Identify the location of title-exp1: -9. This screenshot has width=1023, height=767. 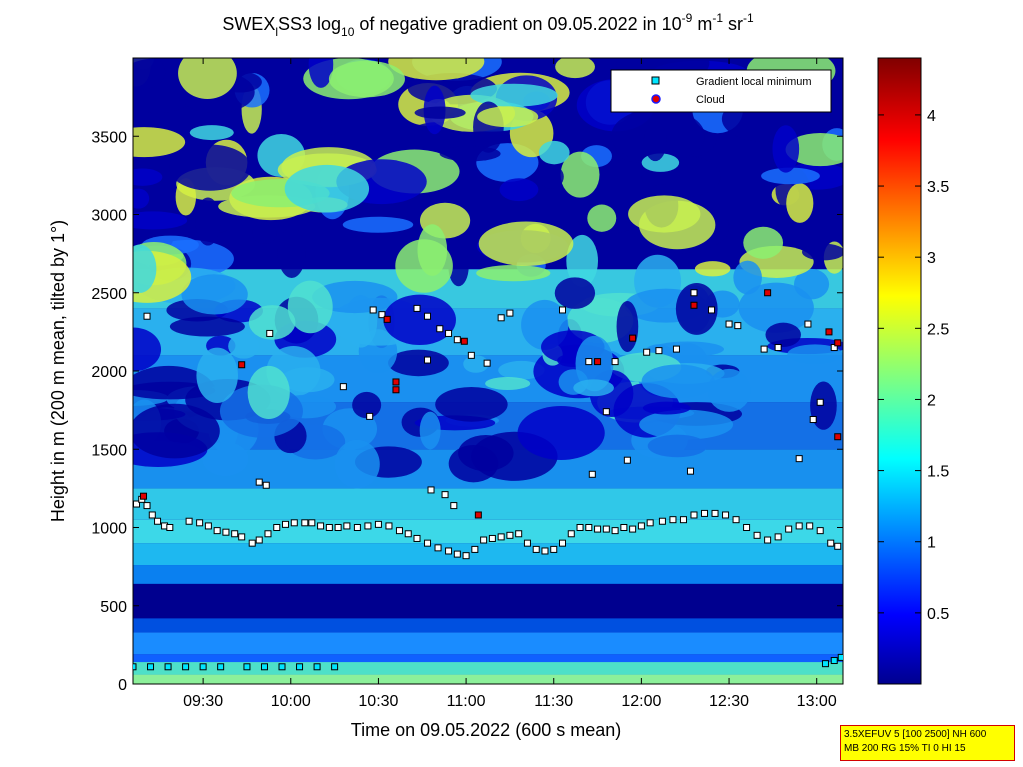
(687, 18).